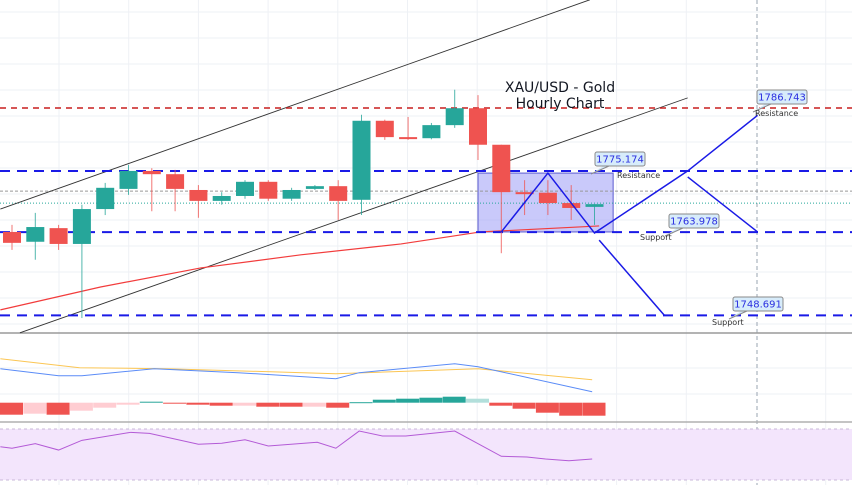  I want to click on macd-line, so click(296, 378).